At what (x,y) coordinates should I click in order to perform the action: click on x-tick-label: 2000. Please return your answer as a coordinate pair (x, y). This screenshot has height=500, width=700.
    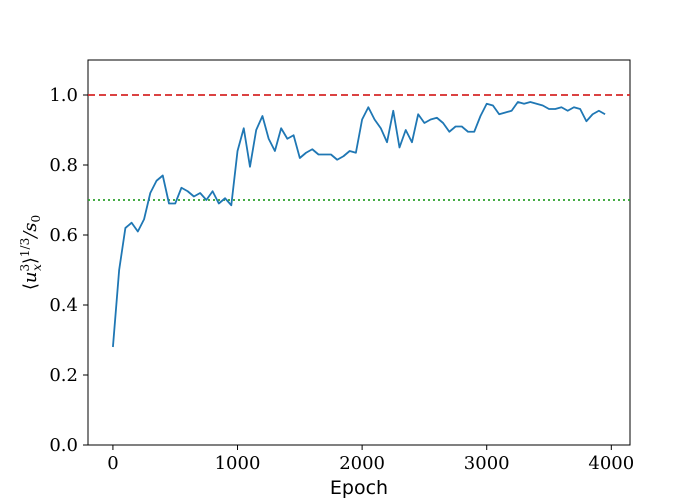
    Looking at the image, I should click on (362, 463).